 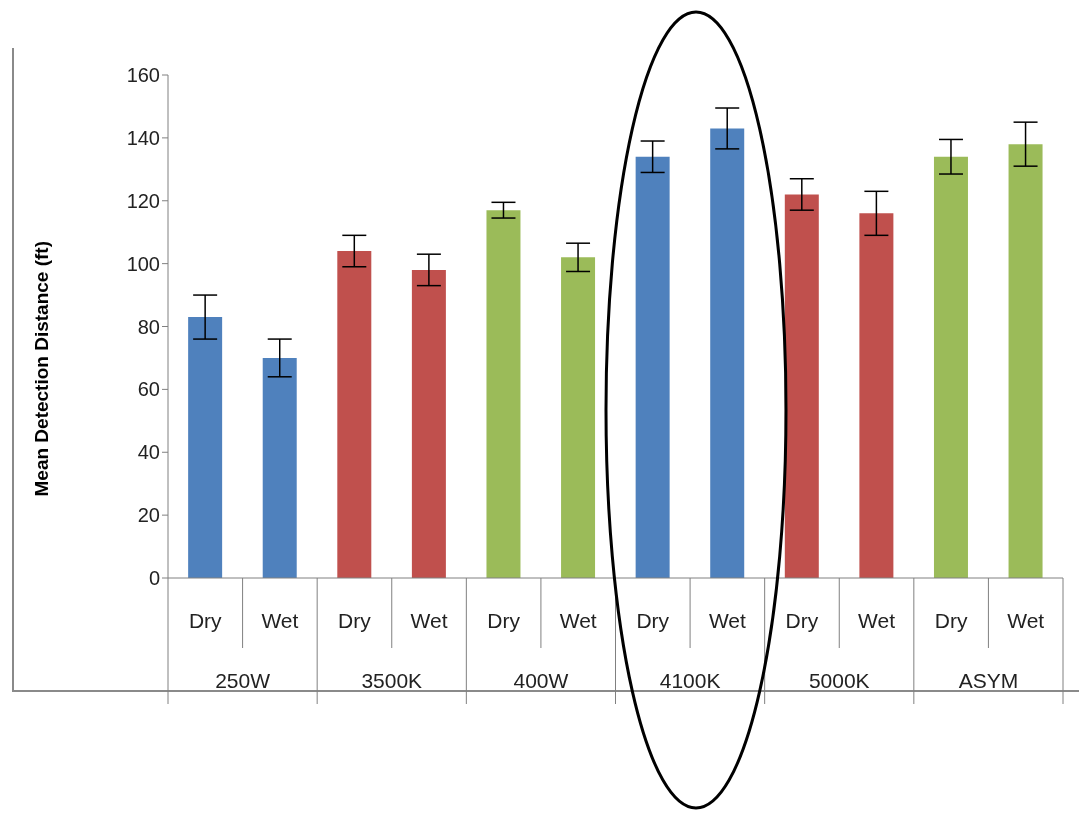 What do you see at coordinates (839, 680) in the screenshot?
I see `text: 5000K` at bounding box center [839, 680].